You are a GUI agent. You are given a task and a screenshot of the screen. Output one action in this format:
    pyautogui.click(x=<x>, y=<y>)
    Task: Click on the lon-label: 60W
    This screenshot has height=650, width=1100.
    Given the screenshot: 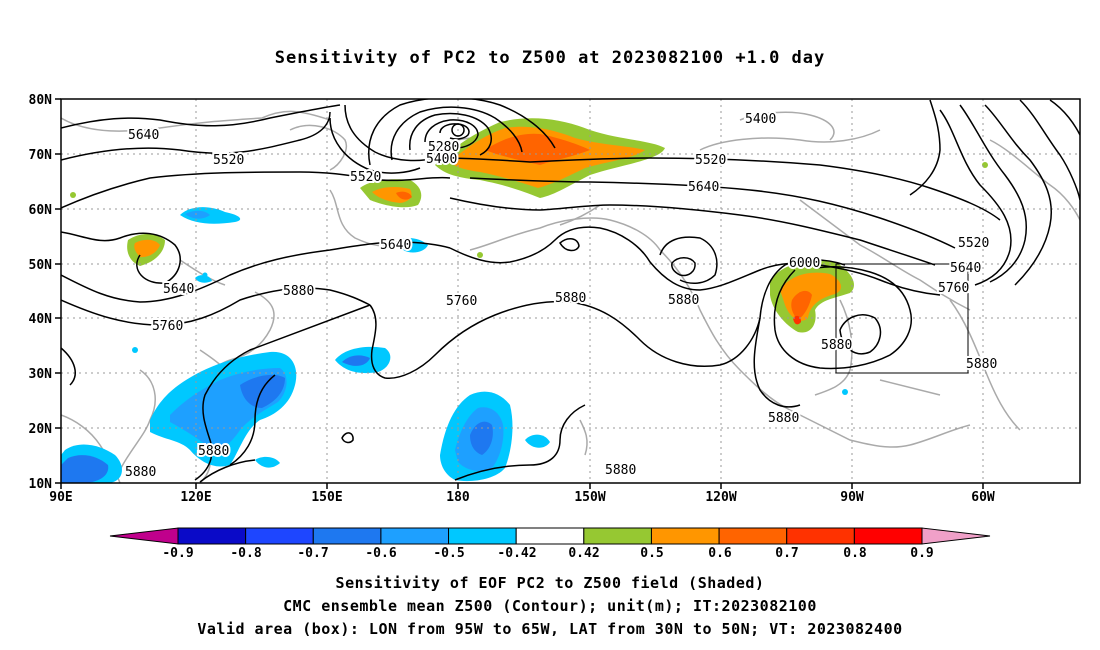 What is the action you would take?
    pyautogui.click(x=983, y=497)
    